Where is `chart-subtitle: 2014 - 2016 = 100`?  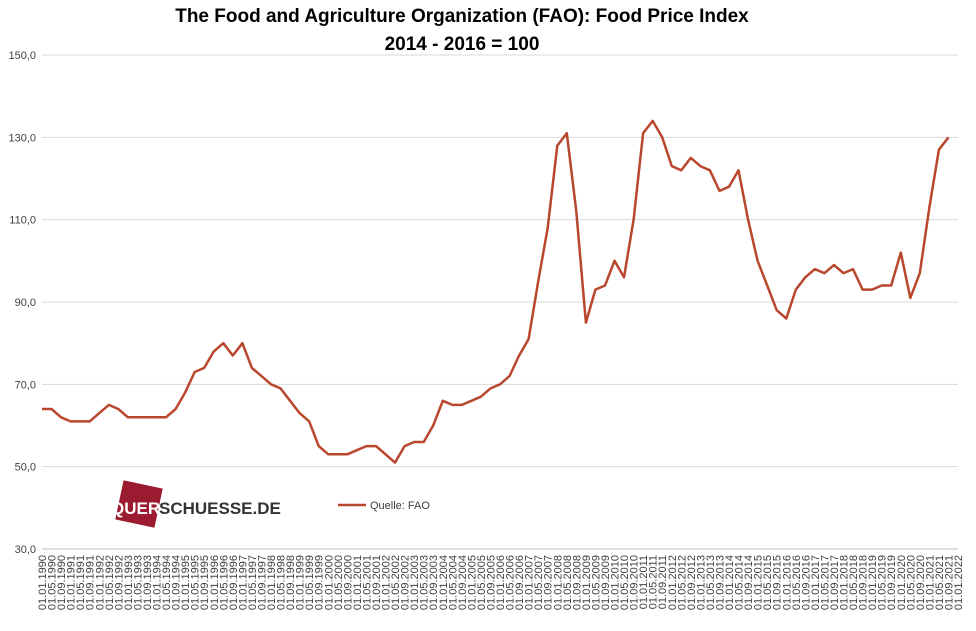 chart-subtitle: 2014 - 2016 = 100 is located at coordinates (462, 44).